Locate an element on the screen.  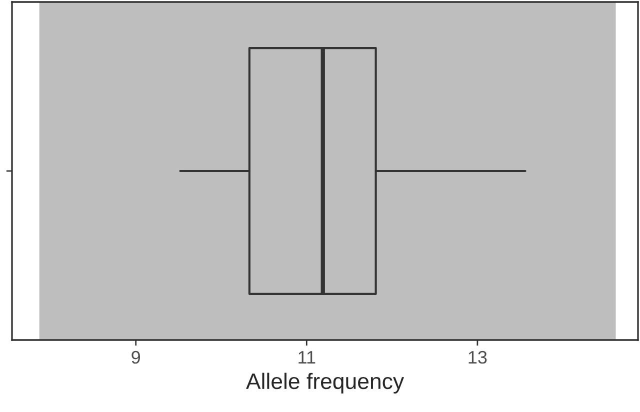
x-tick-label: 9 is located at coordinates (136, 357).